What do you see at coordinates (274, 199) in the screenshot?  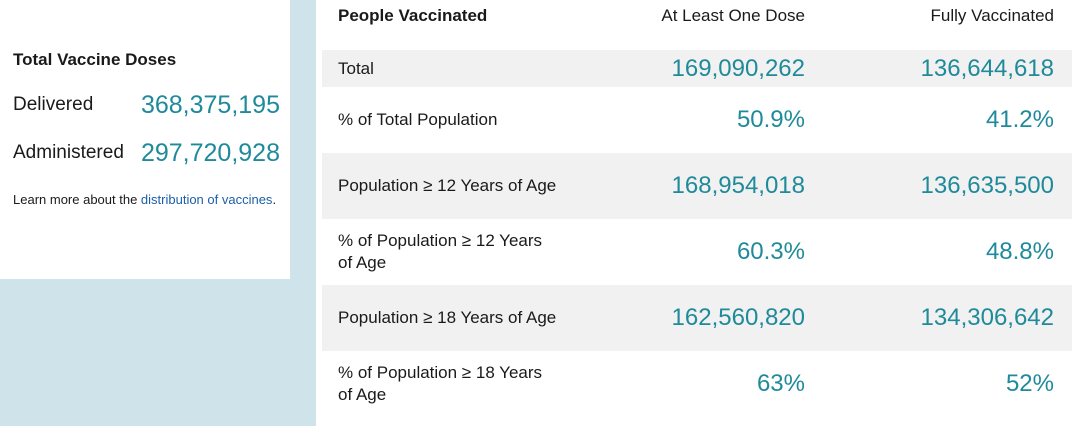 I see `learn-more-suffix: .` at bounding box center [274, 199].